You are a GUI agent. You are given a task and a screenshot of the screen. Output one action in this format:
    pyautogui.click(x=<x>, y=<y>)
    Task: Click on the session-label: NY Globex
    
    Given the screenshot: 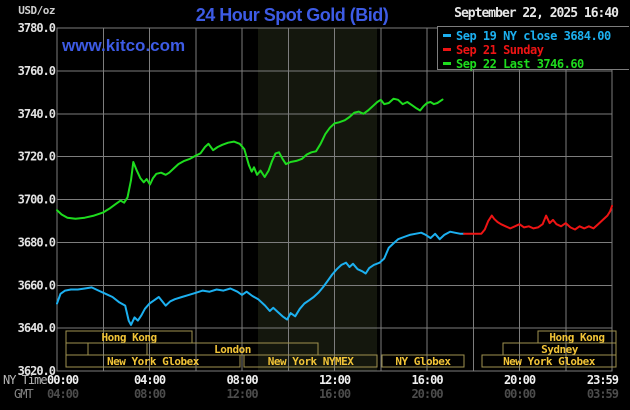 What is the action you would take?
    pyautogui.click(x=423, y=361)
    